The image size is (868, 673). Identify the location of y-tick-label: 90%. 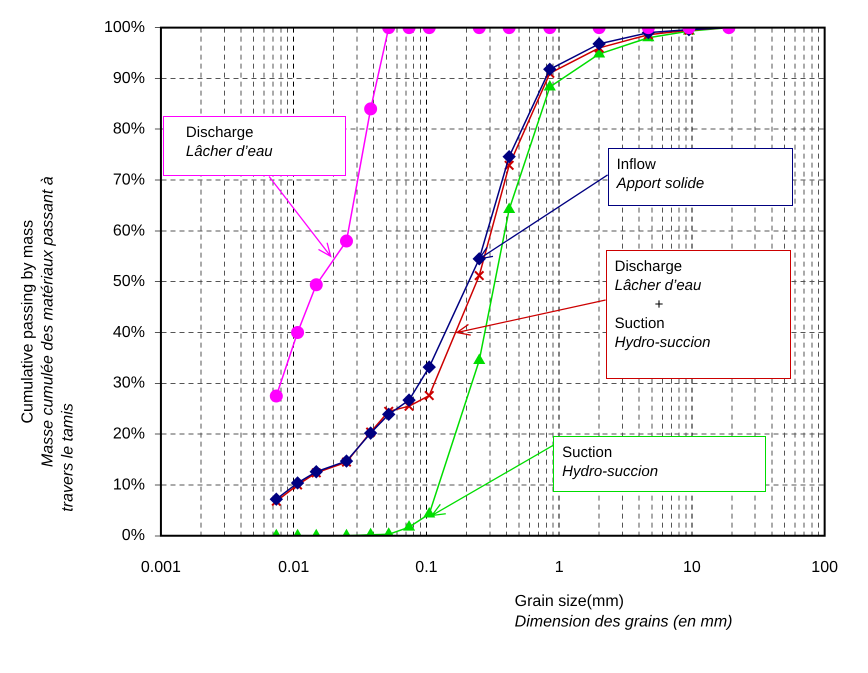
(128, 78).